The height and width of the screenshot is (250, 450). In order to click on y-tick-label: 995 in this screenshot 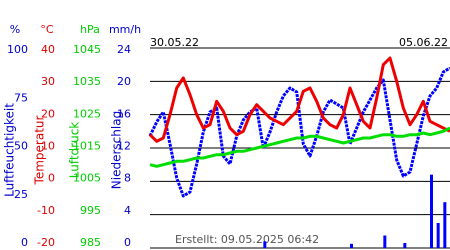, I will do `click(90, 210)`.